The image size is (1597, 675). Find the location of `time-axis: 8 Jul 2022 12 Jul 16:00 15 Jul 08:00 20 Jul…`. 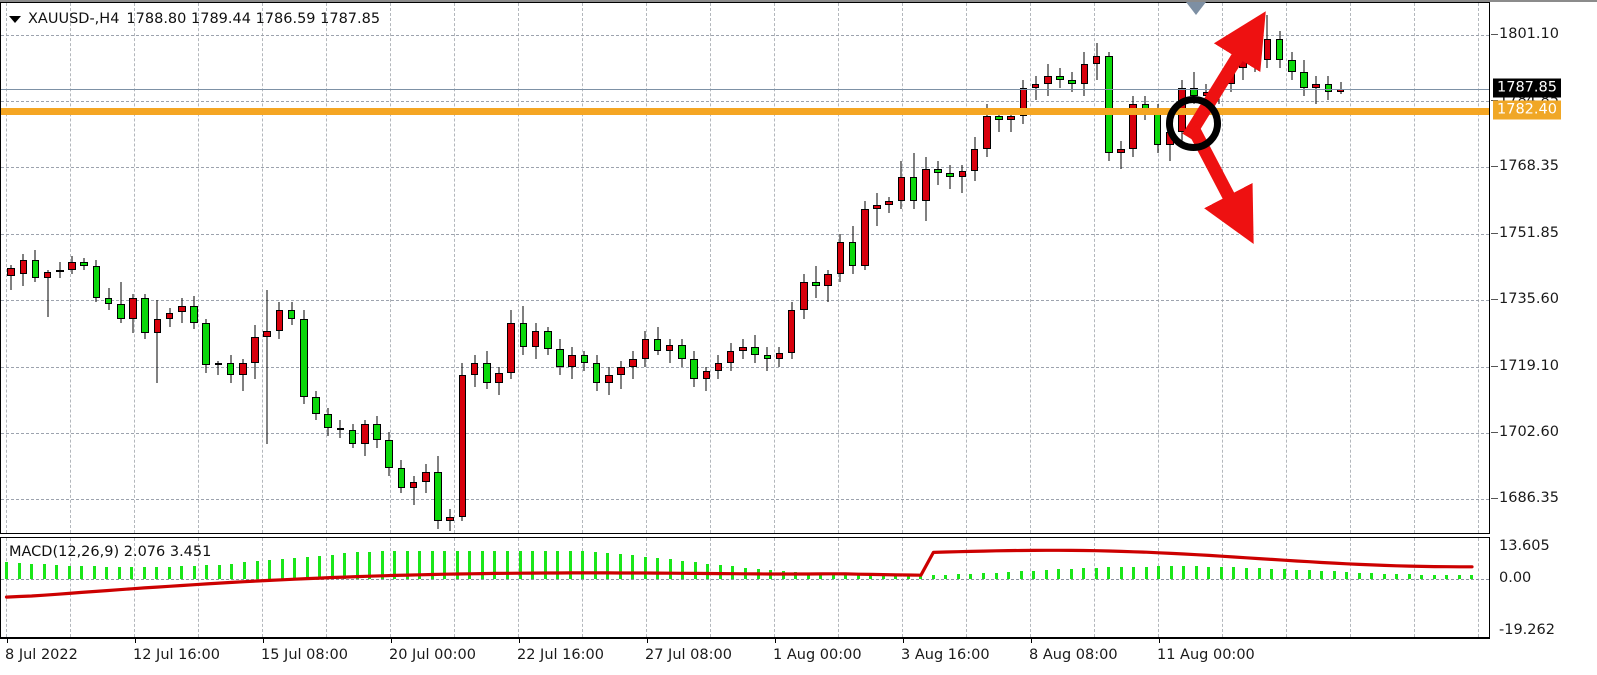

time-axis: 8 Jul 2022 12 Jul 16:00 15 Jul 08:00 20 Jul… is located at coordinates (798, 656).